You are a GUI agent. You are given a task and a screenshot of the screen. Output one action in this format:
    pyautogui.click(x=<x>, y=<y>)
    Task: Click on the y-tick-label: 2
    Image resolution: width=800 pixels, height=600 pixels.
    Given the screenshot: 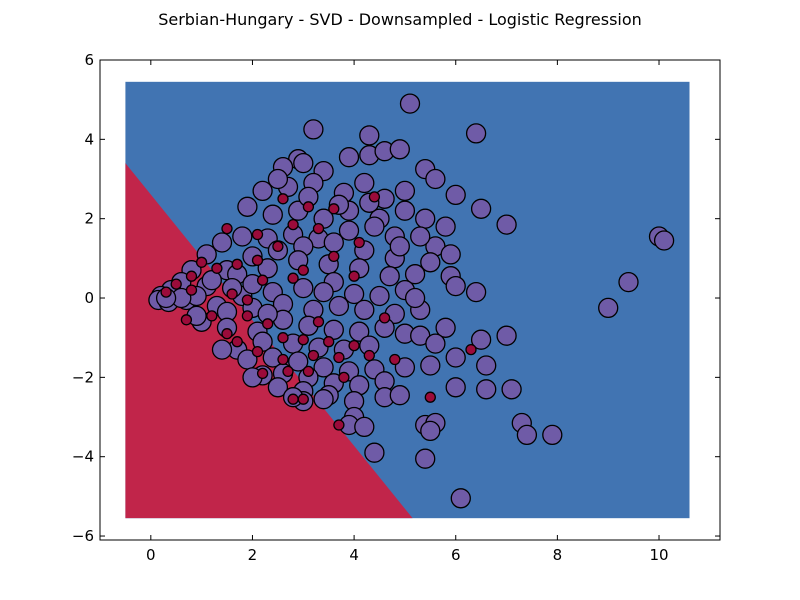 What is the action you would take?
    pyautogui.click(x=89, y=219)
    